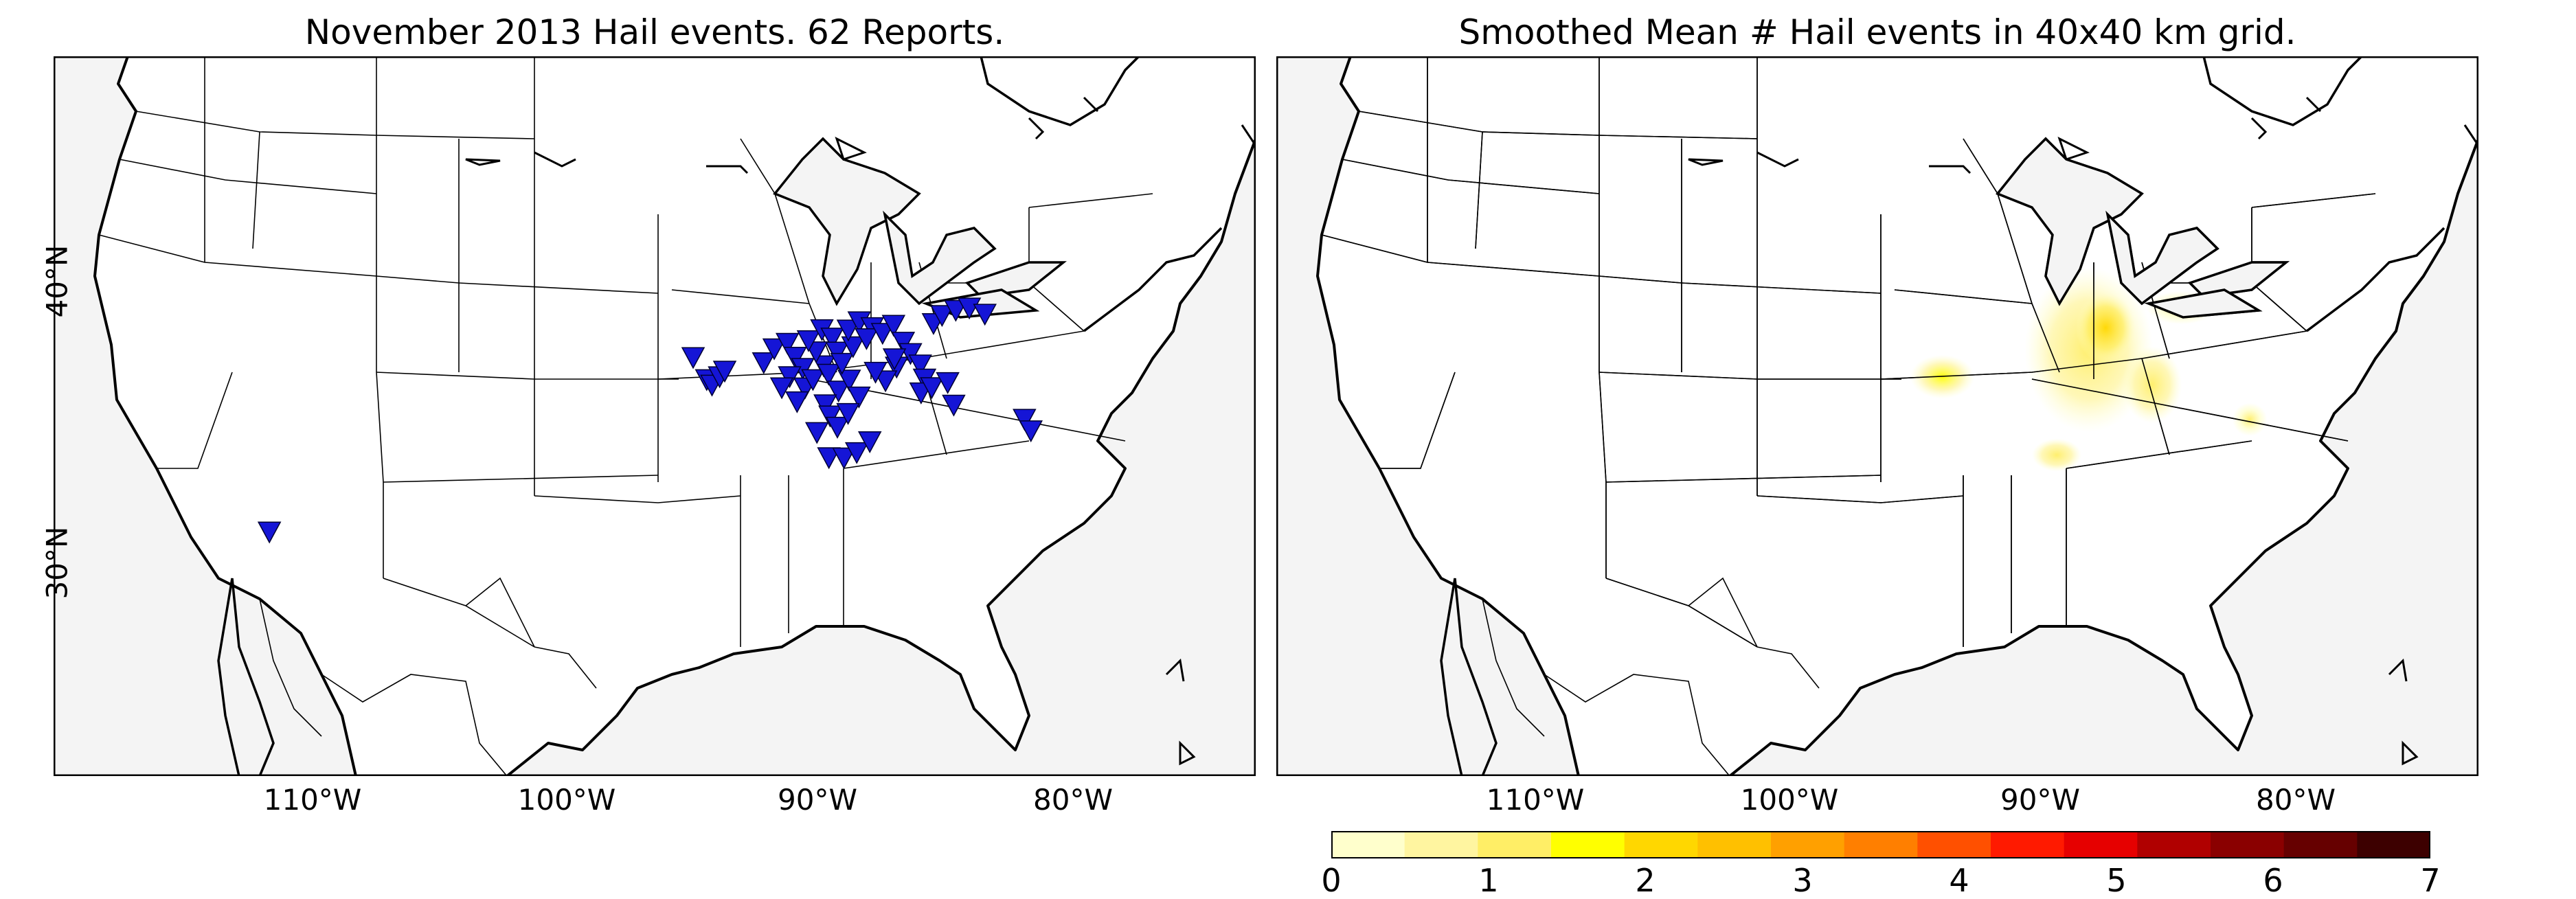  What do you see at coordinates (2296, 800) in the screenshot?
I see `lon-tick-label-right-80: 80°W` at bounding box center [2296, 800].